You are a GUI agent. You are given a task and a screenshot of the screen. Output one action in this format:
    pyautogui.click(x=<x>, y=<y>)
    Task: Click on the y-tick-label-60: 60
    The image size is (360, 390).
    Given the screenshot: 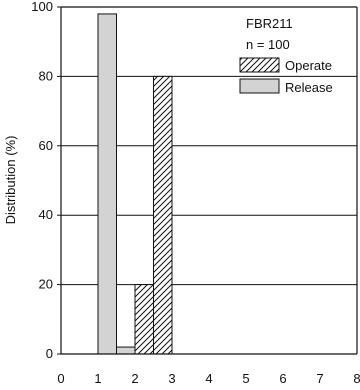 What is the action you would take?
    pyautogui.click(x=46, y=145)
    